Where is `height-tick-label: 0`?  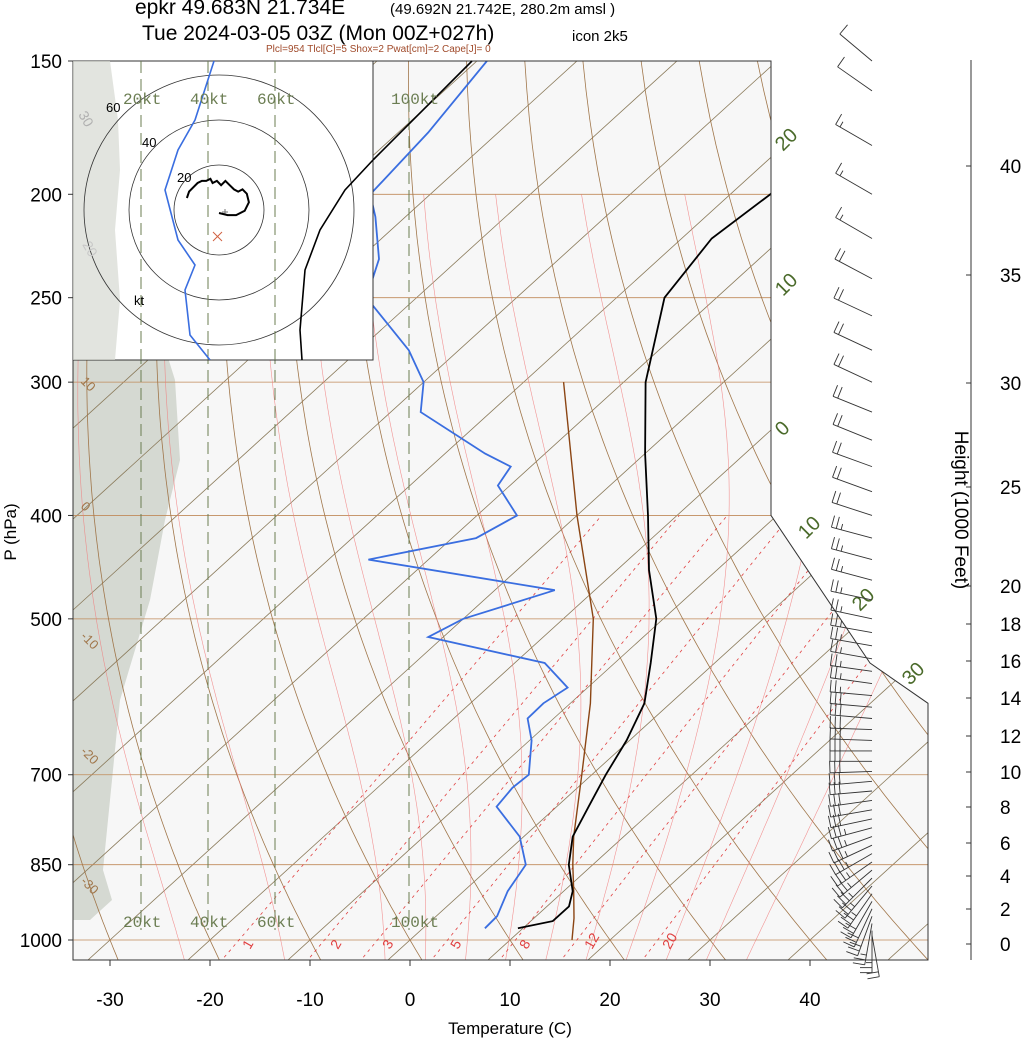 height-tick-label: 0 is located at coordinates (1005, 945).